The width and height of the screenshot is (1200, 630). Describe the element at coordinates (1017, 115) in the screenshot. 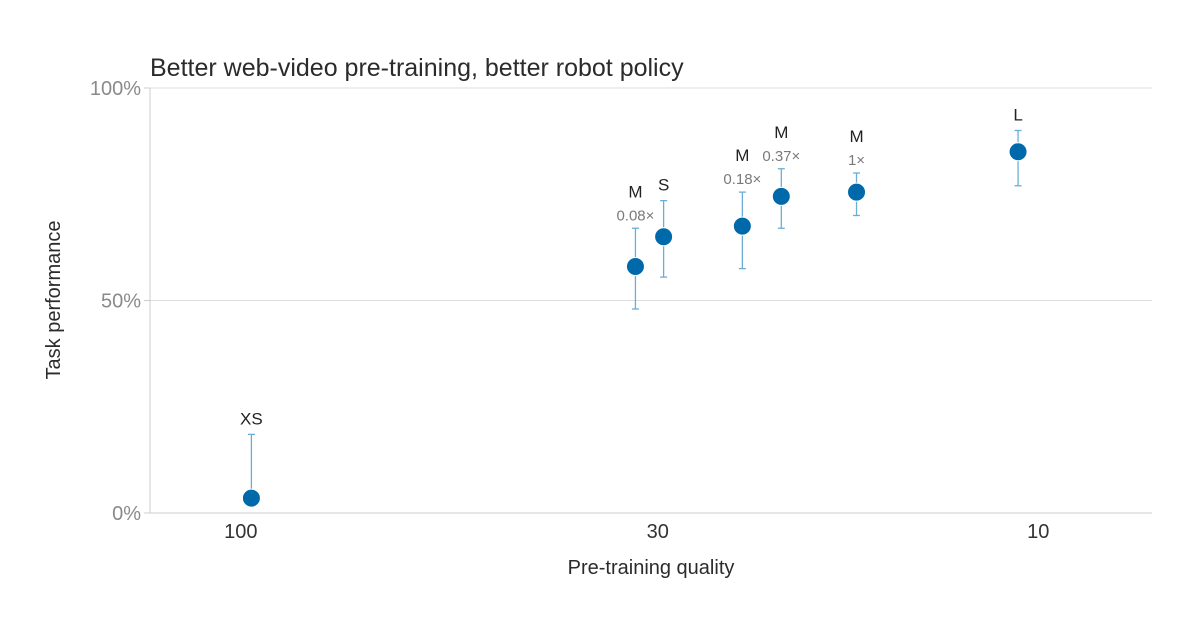

I see `point-label: L` at that location.